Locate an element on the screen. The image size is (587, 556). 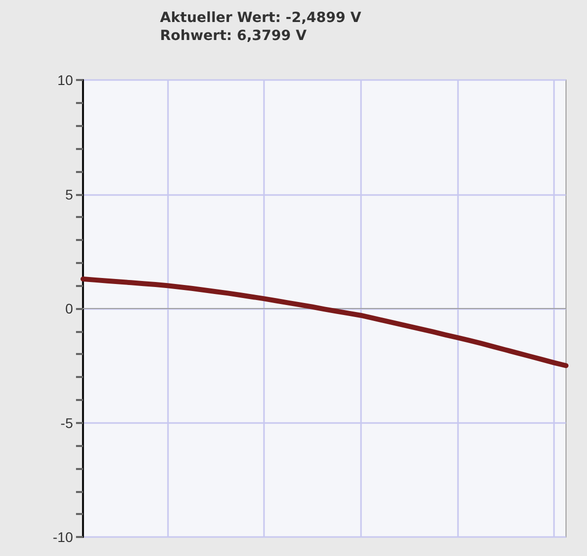
y-tick-label: 0 is located at coordinates (69, 308).